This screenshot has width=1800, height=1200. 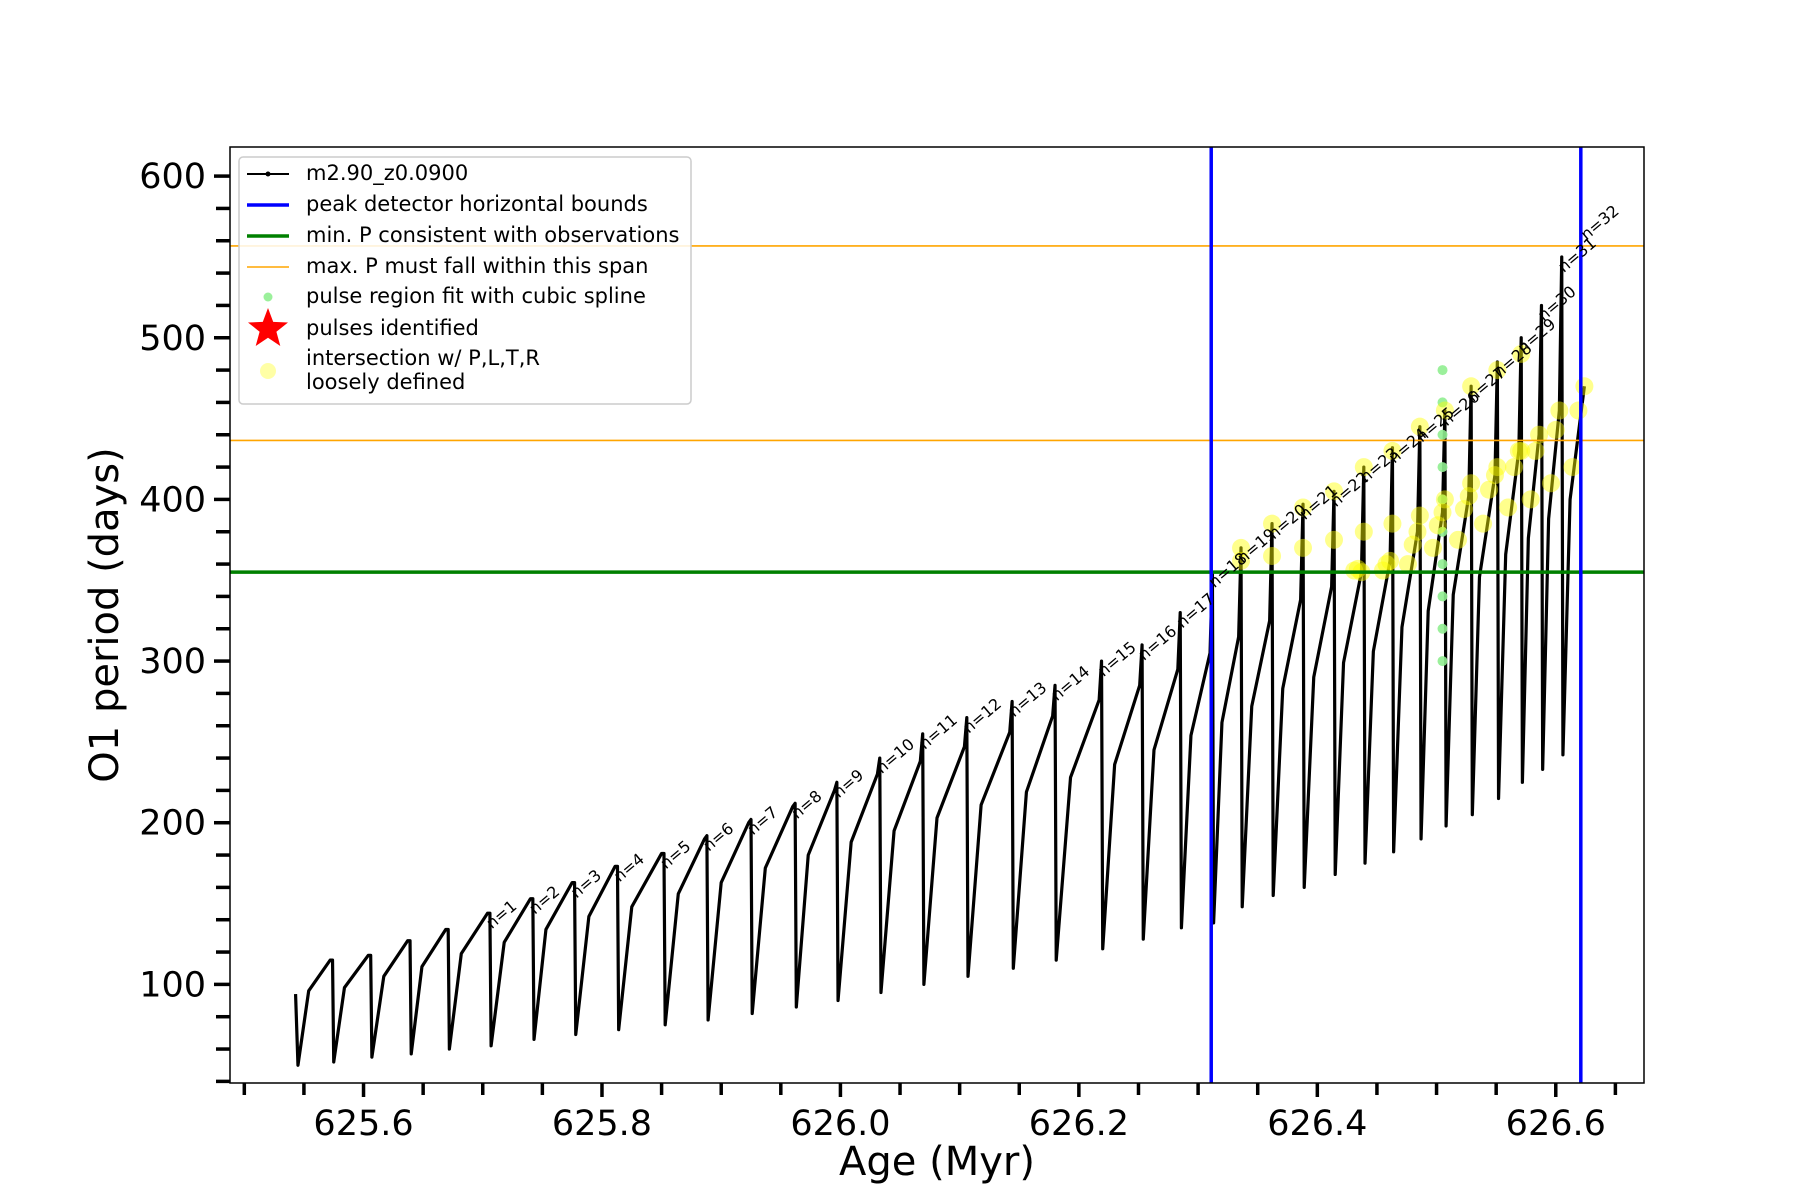 What do you see at coordinates (363, 1124) in the screenshot?
I see `x-tick-label: 625.6` at bounding box center [363, 1124].